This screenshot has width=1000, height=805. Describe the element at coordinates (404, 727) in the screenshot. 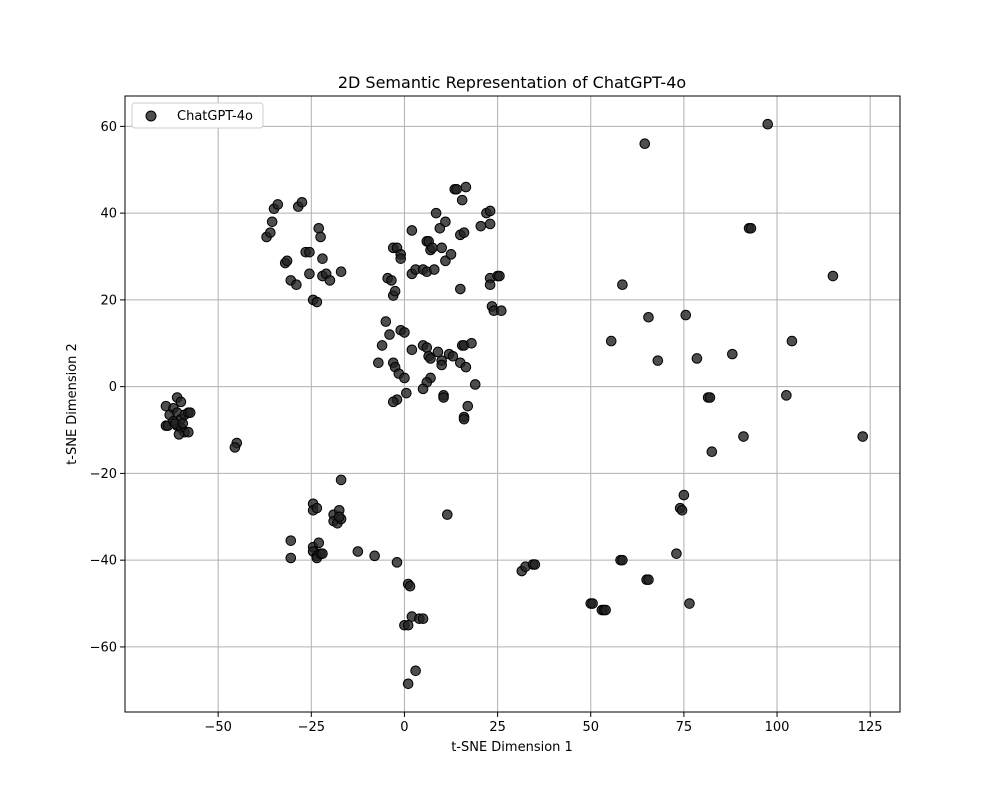

I see `x-tick-label: 0` at that location.